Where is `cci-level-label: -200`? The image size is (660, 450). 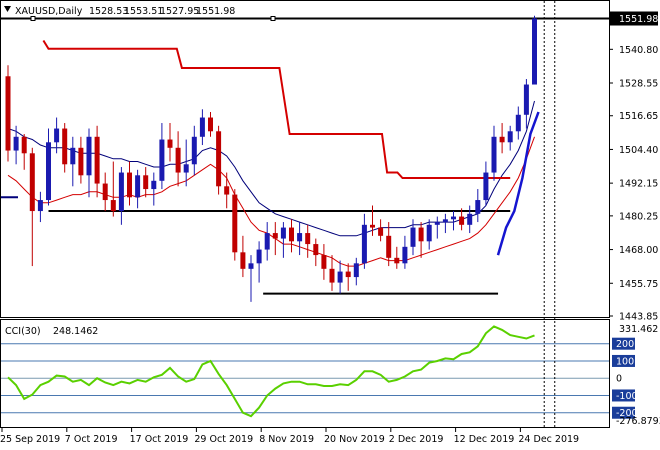
cci-level-label: -200 is located at coordinates (627, 413).